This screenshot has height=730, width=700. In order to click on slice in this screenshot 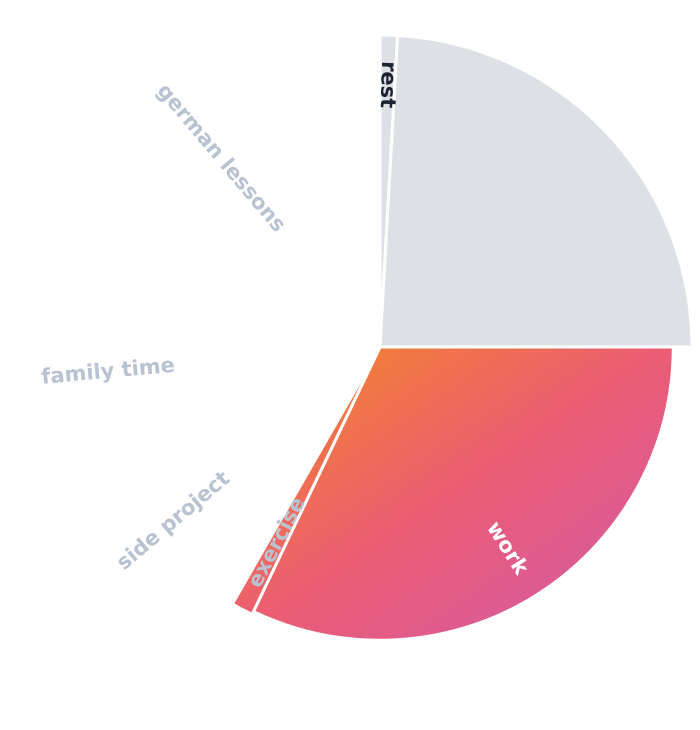, I will do `click(306, 480)`.